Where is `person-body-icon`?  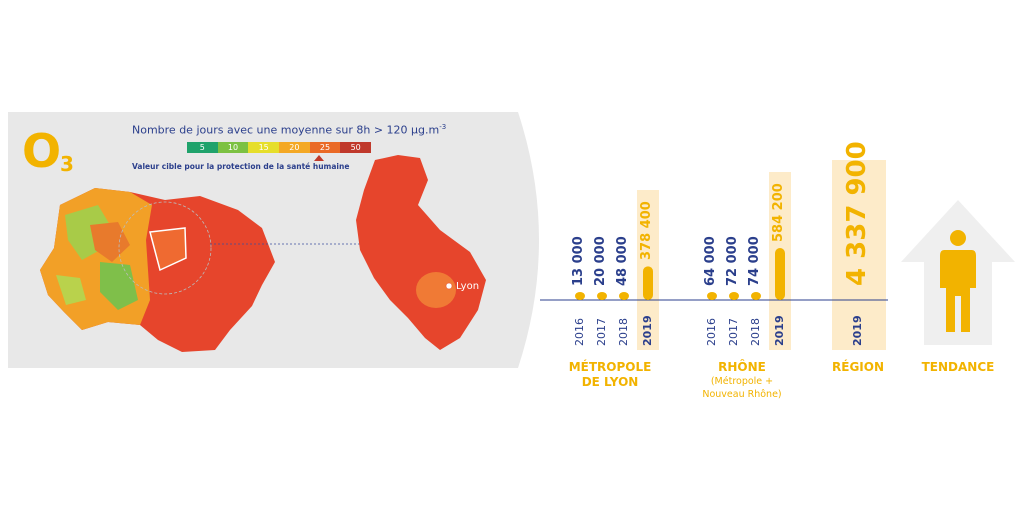
person-body-icon is located at coordinates (958, 291).